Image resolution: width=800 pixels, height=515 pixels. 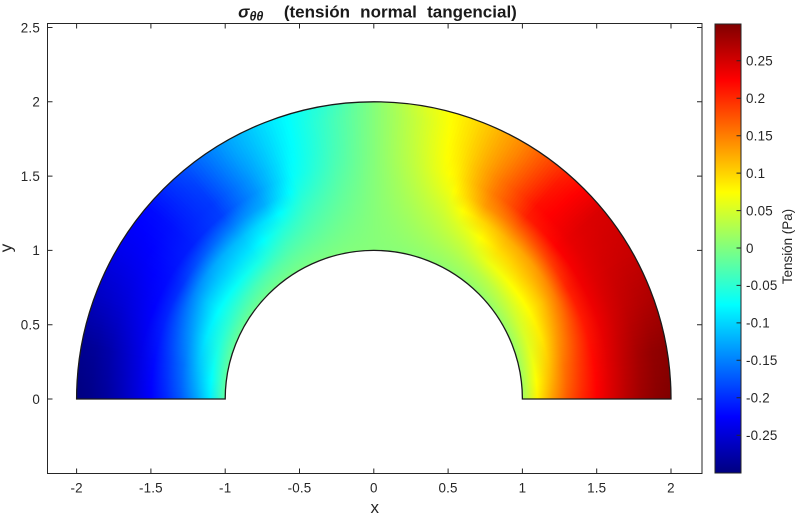 What do you see at coordinates (8, 247) in the screenshot?
I see `svg-text: y` at bounding box center [8, 247].